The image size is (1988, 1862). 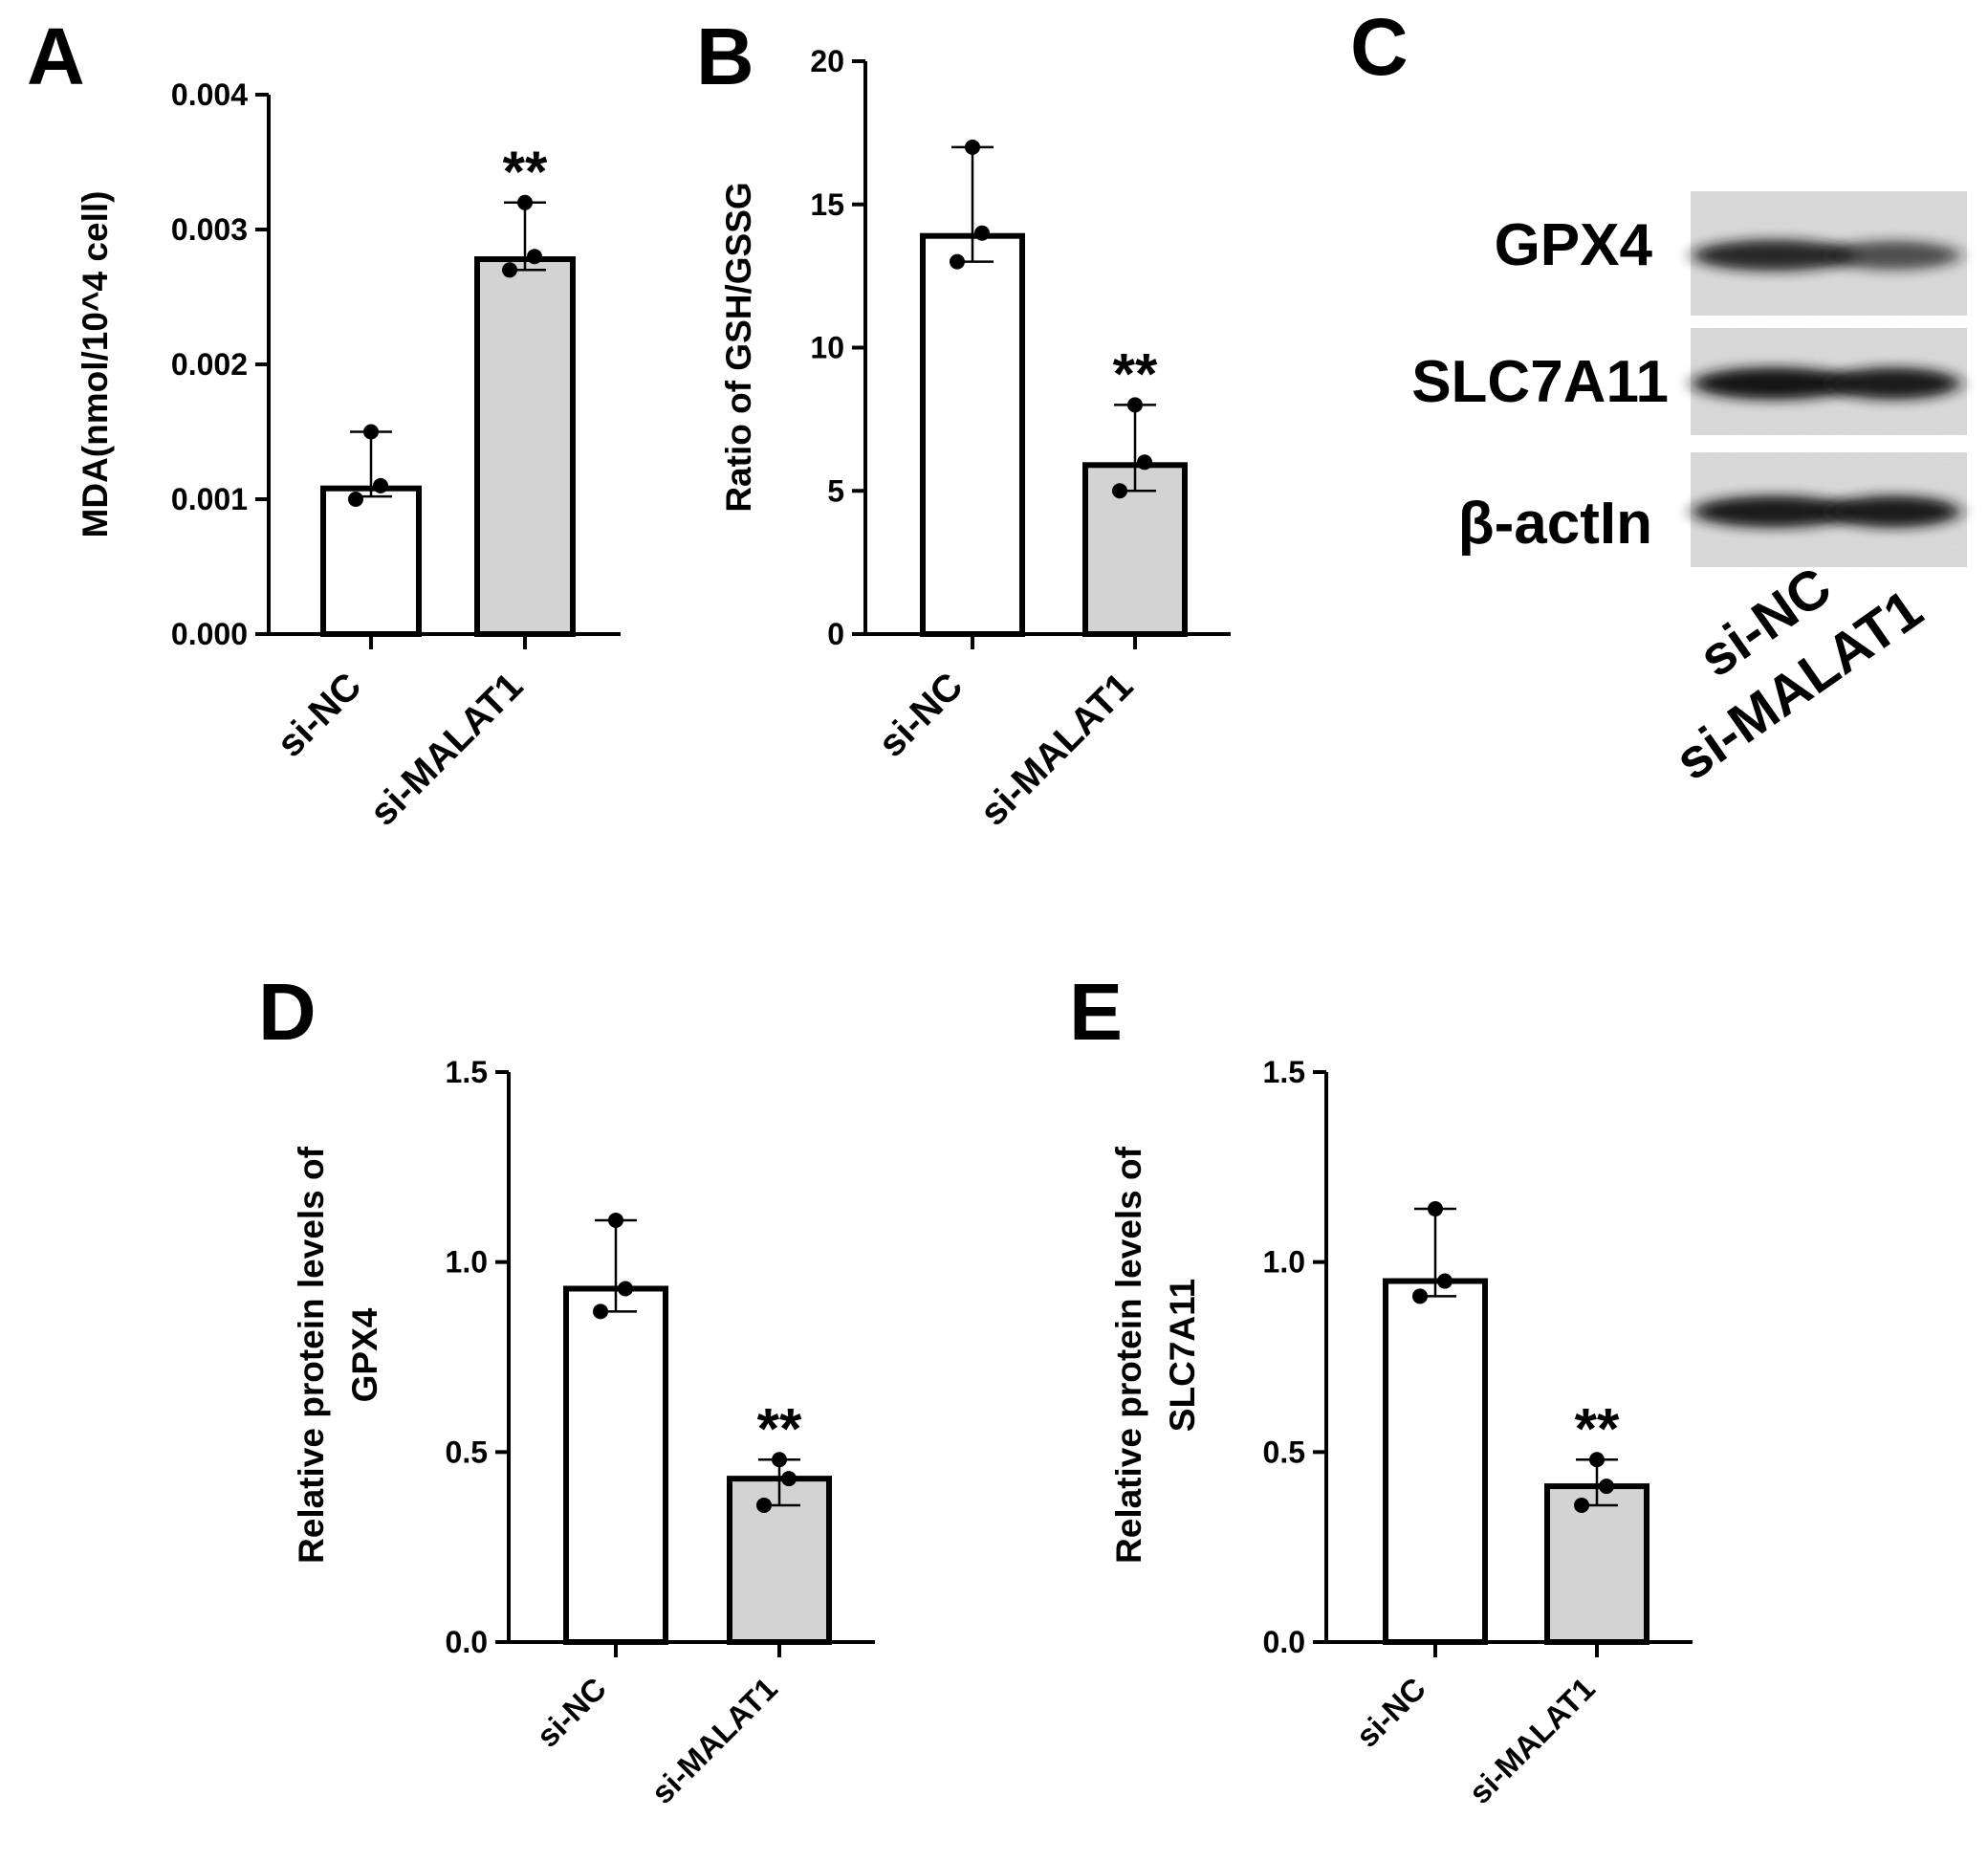 What do you see at coordinates (209, 95) in the screenshot?
I see `y-tick-label-a: 0.004` at bounding box center [209, 95].